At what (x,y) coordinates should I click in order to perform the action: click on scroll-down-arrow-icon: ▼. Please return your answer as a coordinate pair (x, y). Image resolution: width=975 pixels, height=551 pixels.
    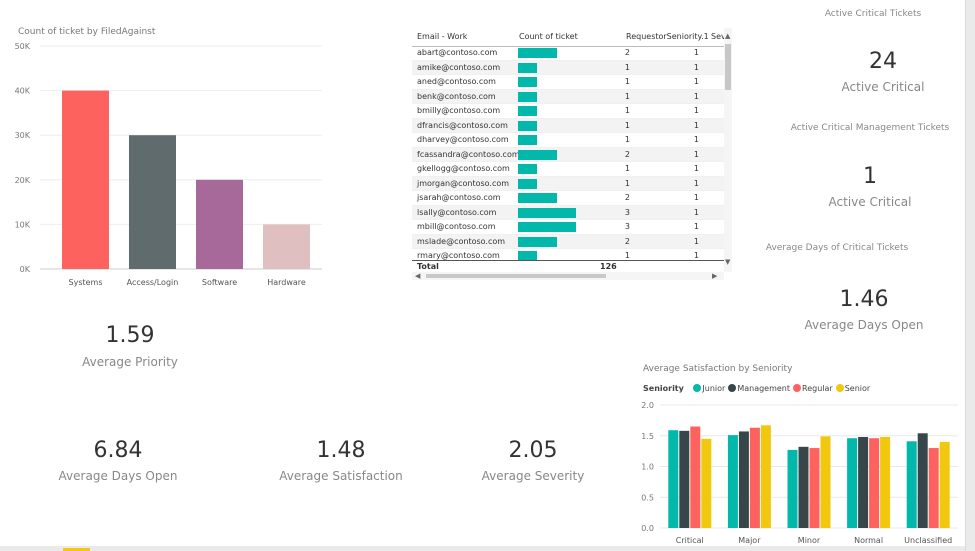
    Looking at the image, I should click on (728, 262).